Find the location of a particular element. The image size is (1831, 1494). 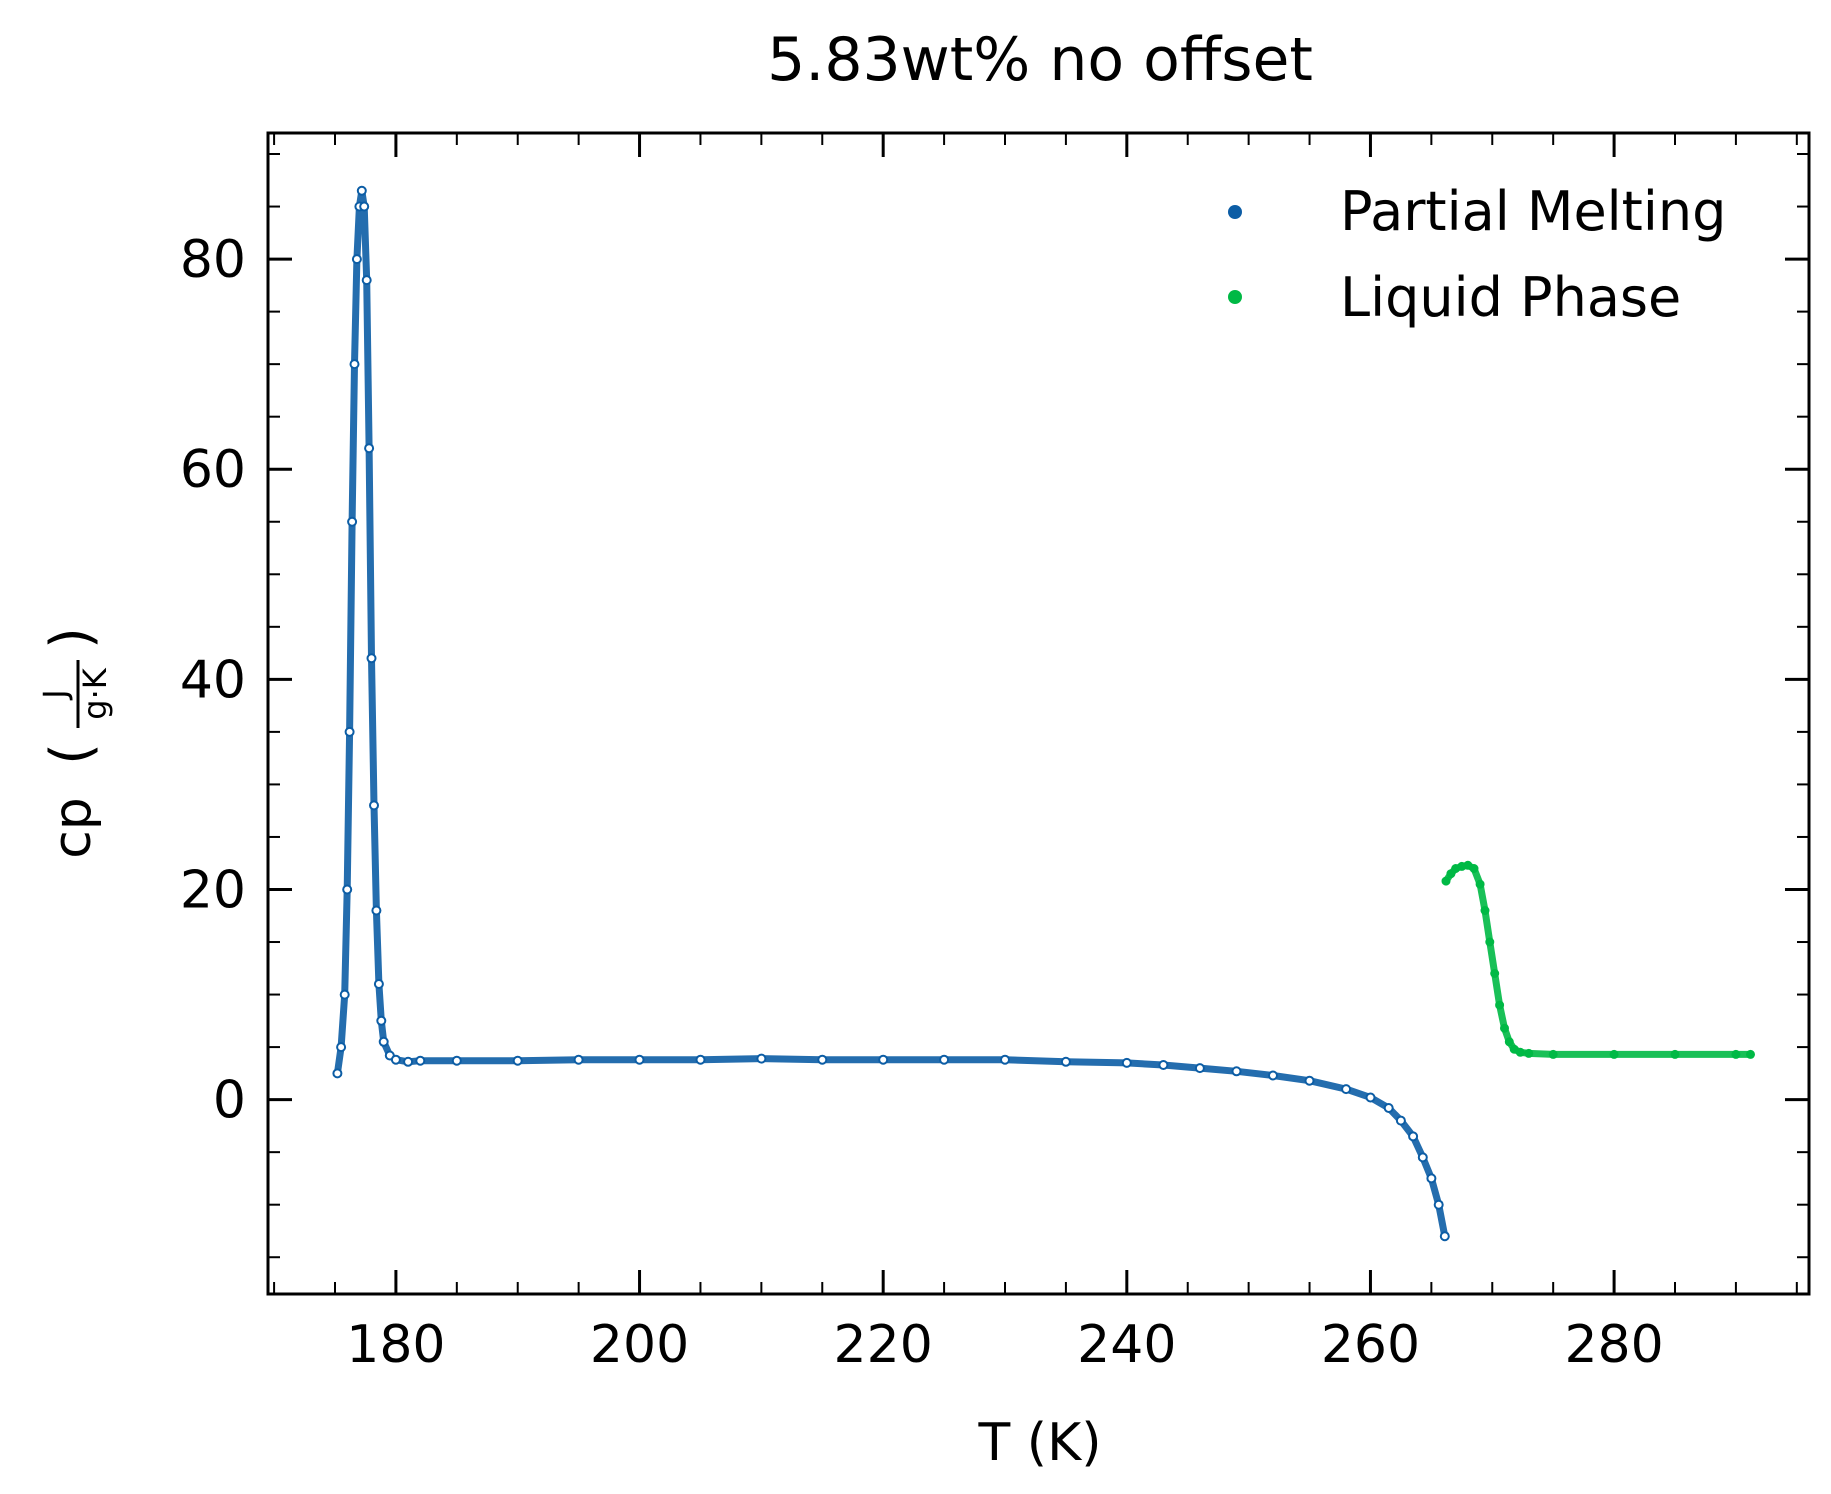

y-tick-label: 60 is located at coordinates (213, 470).